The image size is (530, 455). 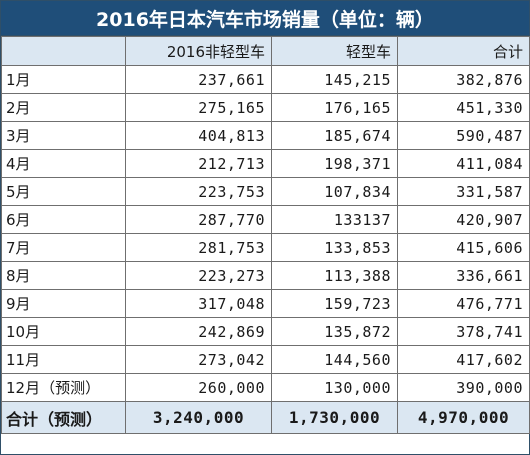 I want to click on non-kei-cell: 275,165, so click(x=198, y=107).